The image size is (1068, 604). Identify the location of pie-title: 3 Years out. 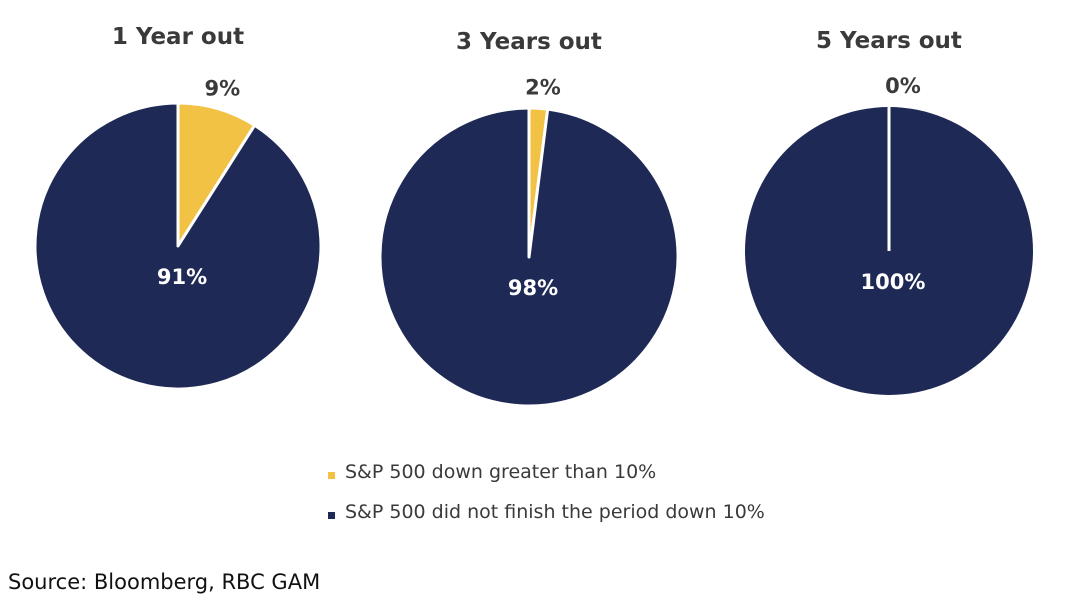
(529, 42).